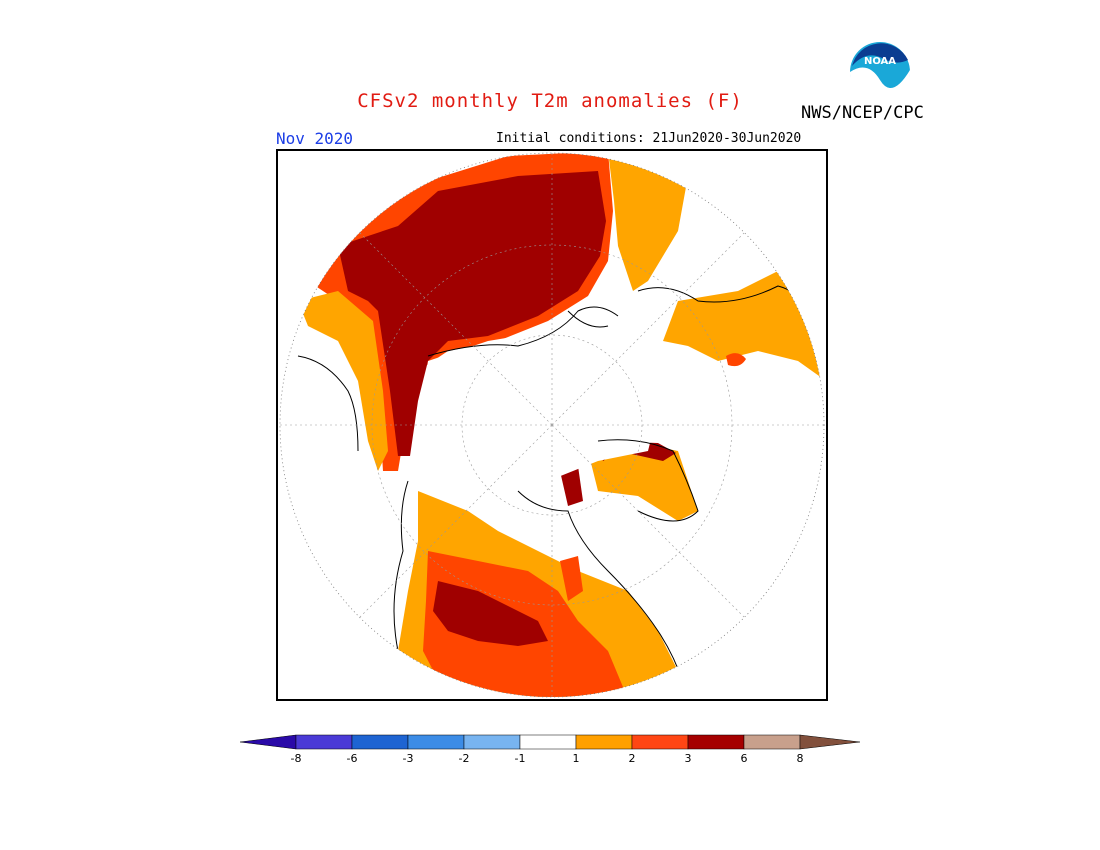 Image resolution: width=1100 pixels, height=850 pixels. Describe the element at coordinates (571, 578) in the screenshot. I see `anomaly-region-greenland-east` at that location.